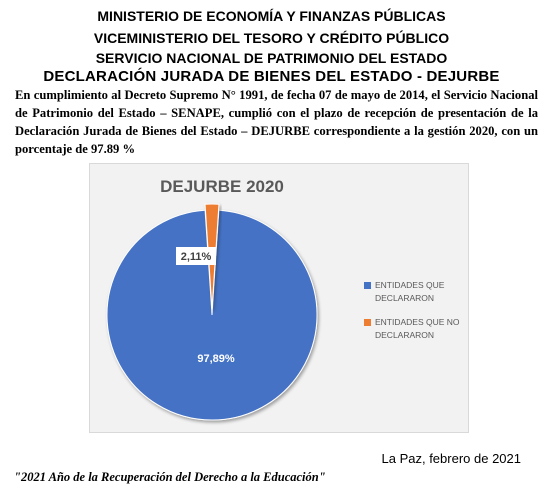  What do you see at coordinates (410, 285) in the screenshot?
I see `legend-label-declared-line1: ENTIDADES QUE` at bounding box center [410, 285].